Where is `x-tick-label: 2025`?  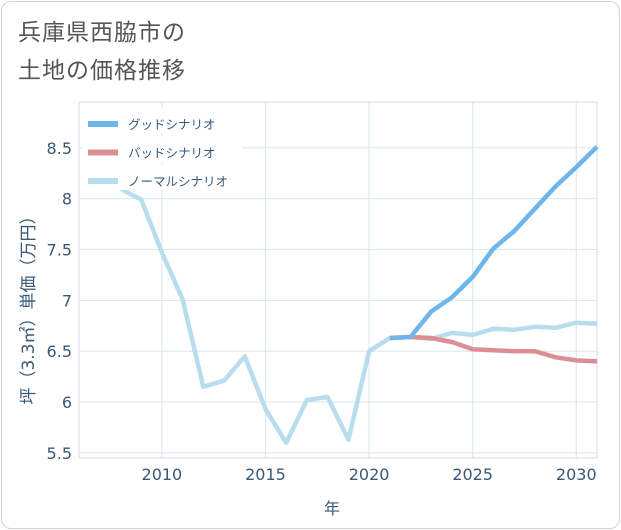
x-tick-label: 2025 is located at coordinates (472, 474).